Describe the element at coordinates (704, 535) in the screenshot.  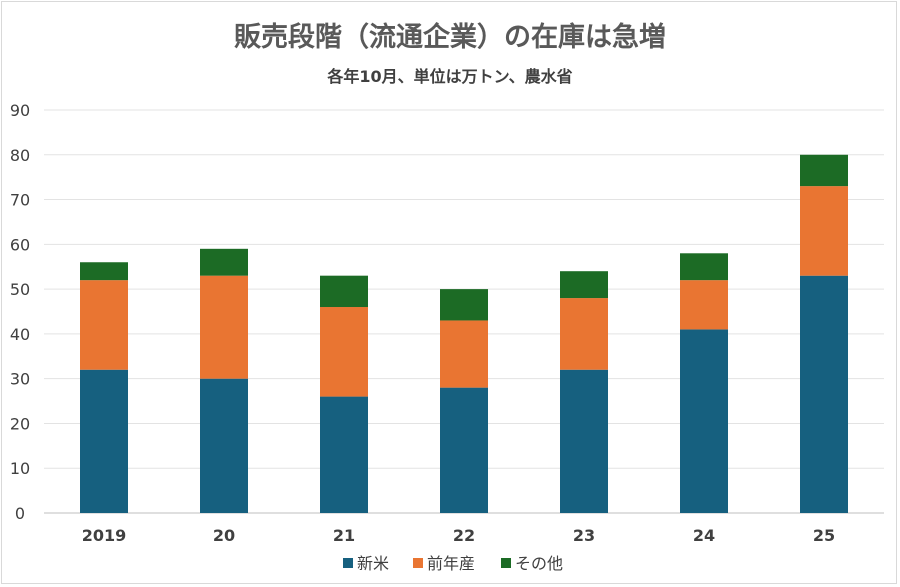
I see `x-tick-label: 24` at that location.